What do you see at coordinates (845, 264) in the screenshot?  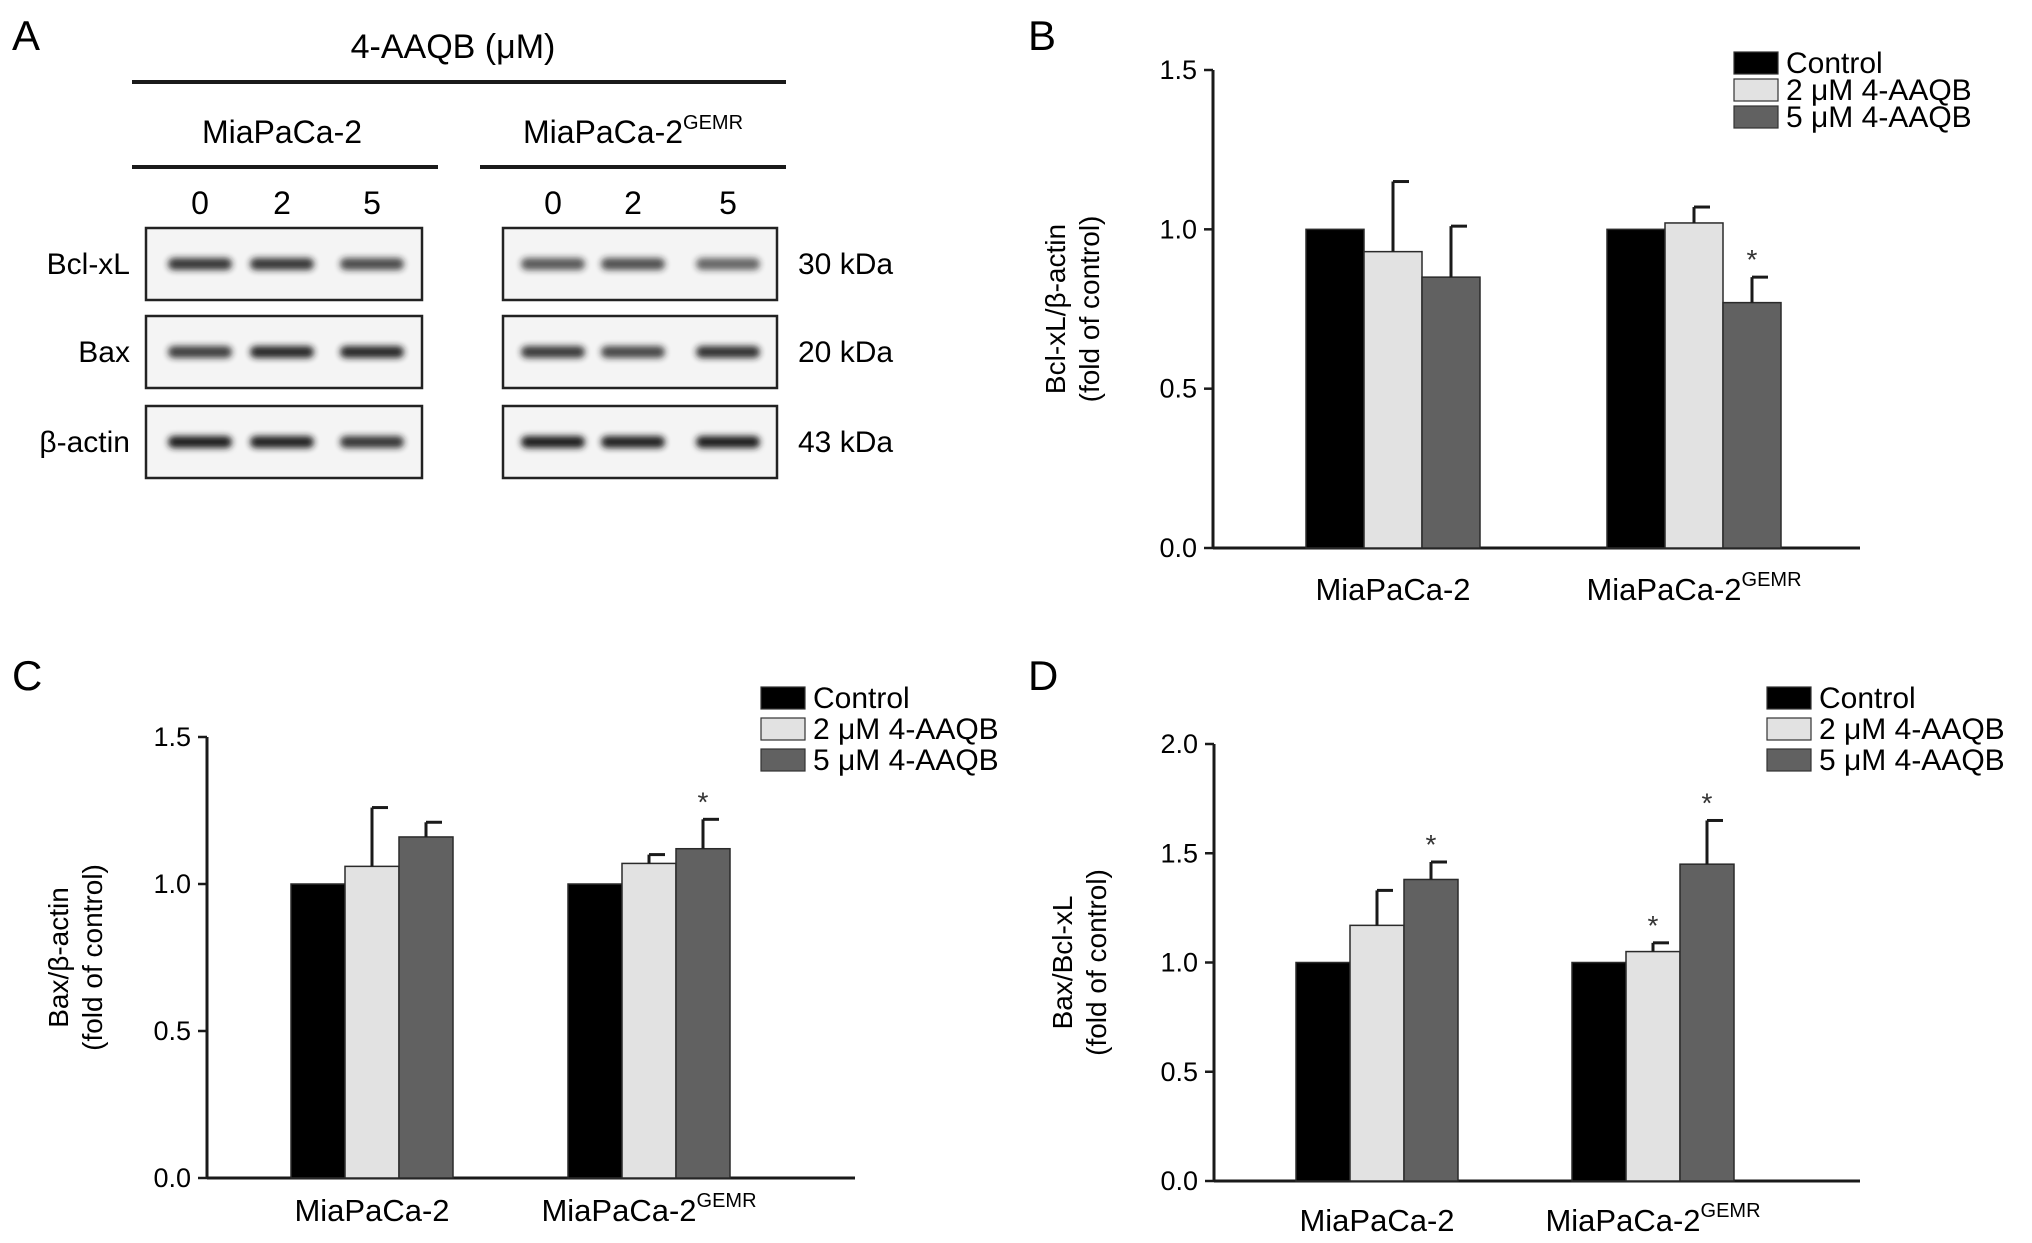 I see `blot-size-label: 30 kDa` at bounding box center [845, 264].